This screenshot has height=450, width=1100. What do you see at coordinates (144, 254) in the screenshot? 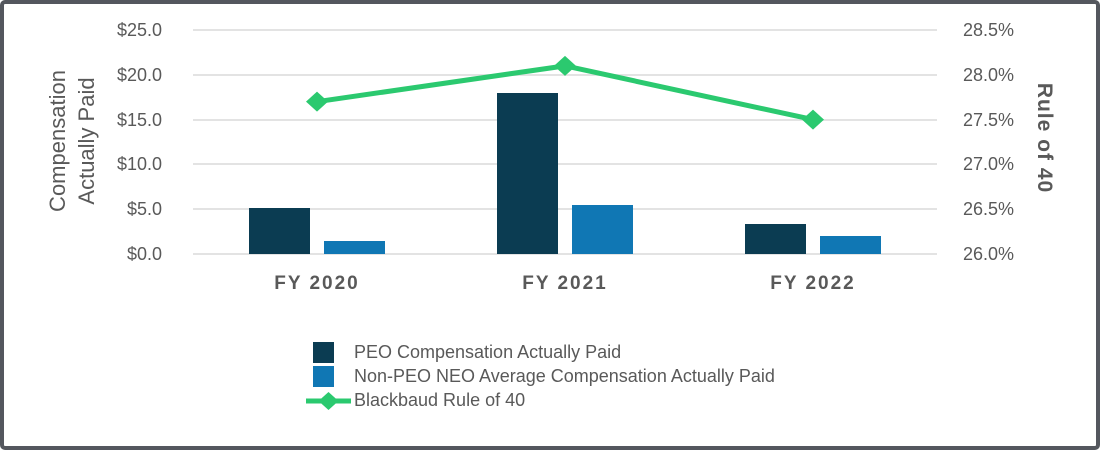
I see `left-axis-tick: $0.0` at bounding box center [144, 254].